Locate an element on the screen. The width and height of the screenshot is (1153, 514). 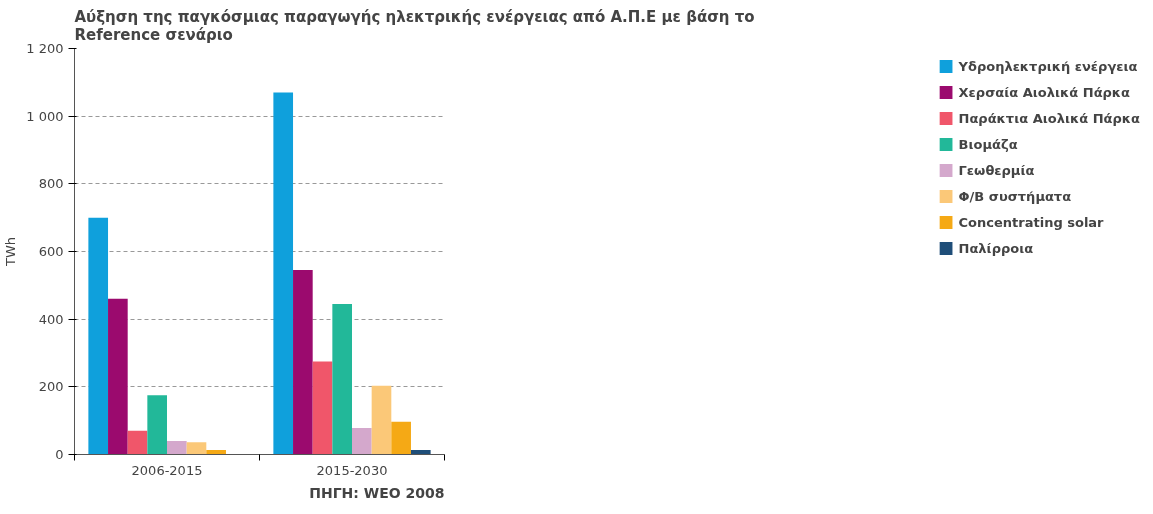
legend-label: Φ/Β συστήματα is located at coordinates (1015, 196).